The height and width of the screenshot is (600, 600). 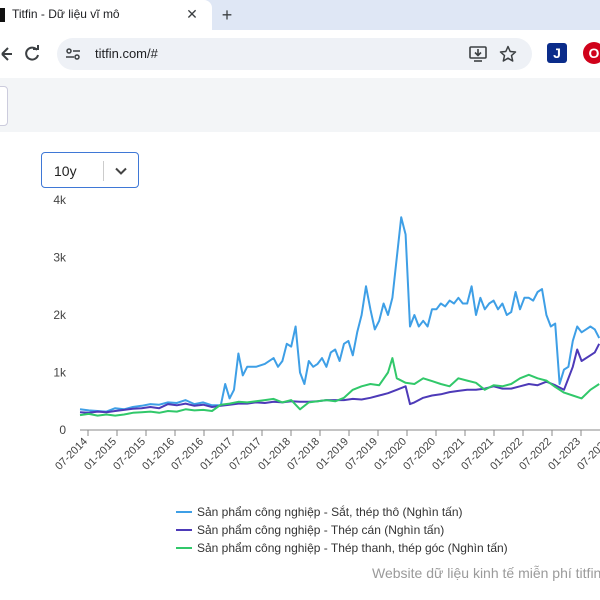 What do you see at coordinates (126, 53) in the screenshot?
I see `url-text: titfin.com/#` at bounding box center [126, 53].